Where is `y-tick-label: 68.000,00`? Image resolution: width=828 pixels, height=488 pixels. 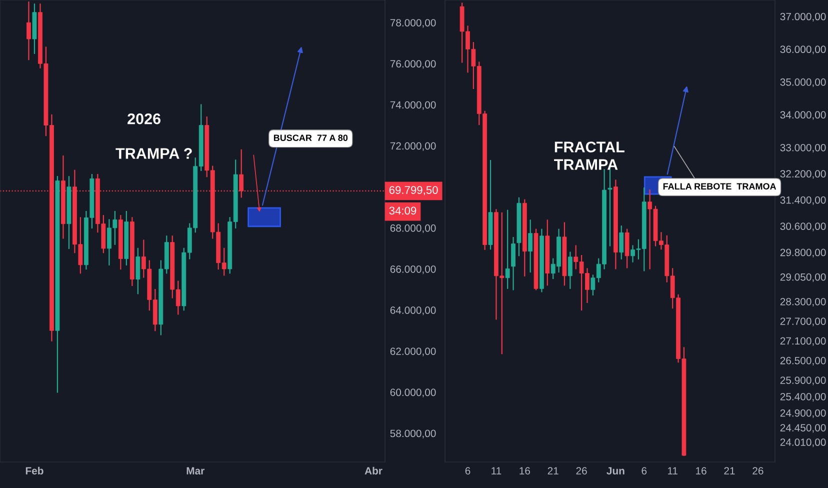
y-tick-label: 68.000,00 is located at coordinates (413, 229).